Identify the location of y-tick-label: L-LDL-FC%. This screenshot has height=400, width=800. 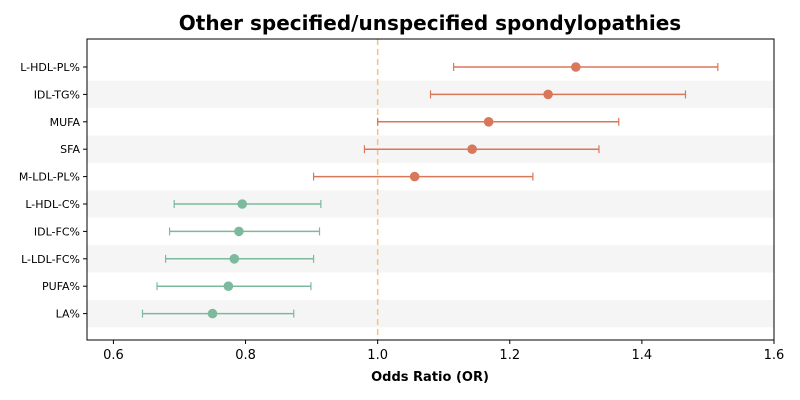
(50, 259).